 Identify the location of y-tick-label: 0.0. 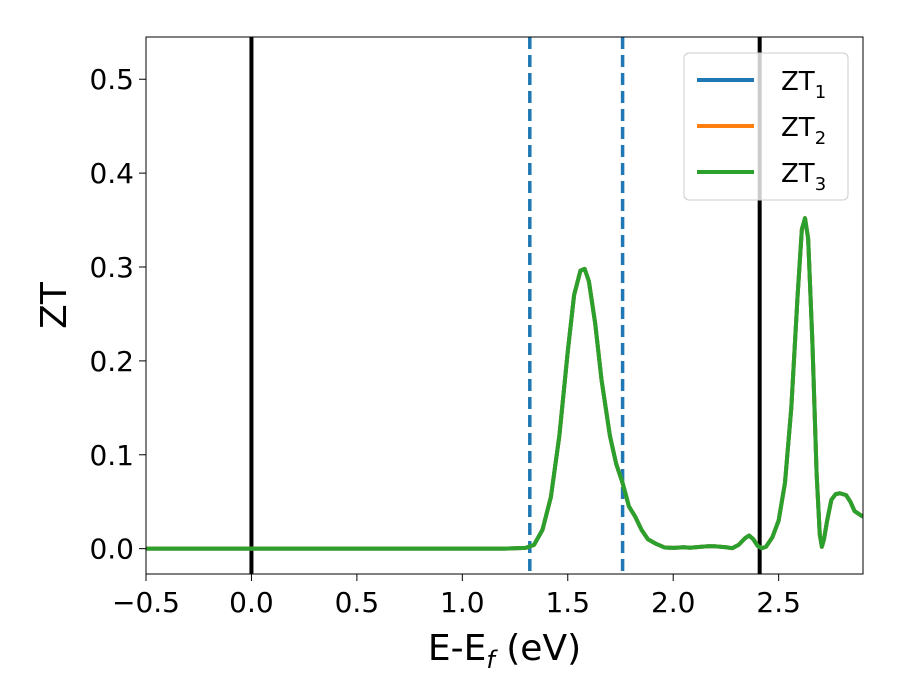
(111, 549).